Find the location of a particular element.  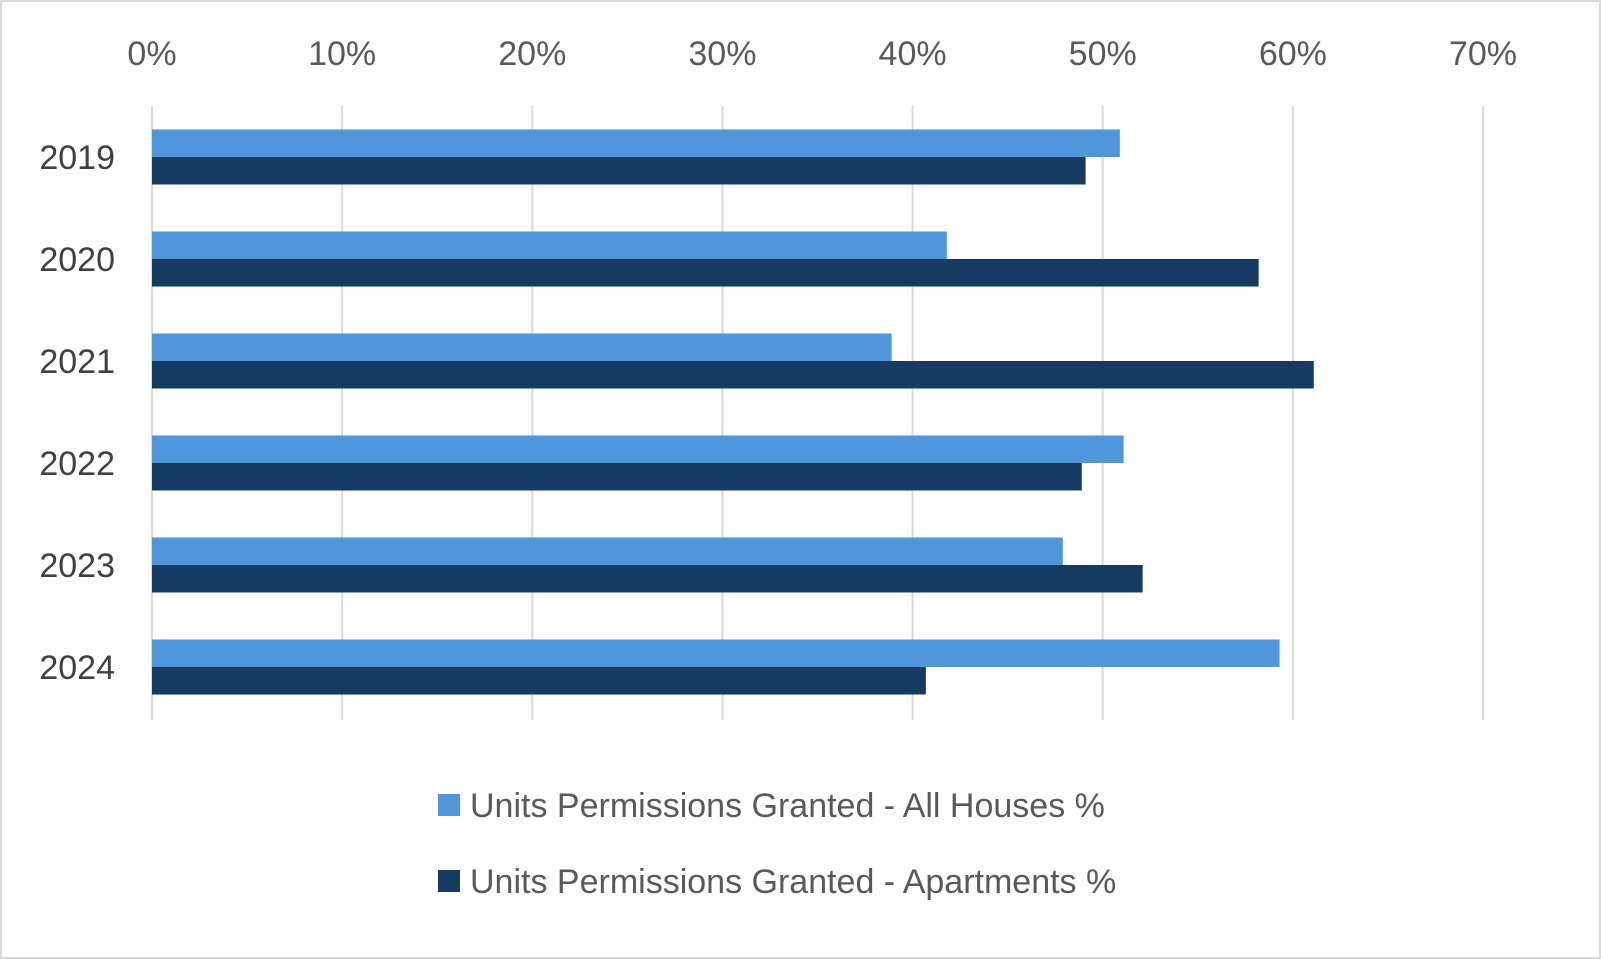

y-category-label: 2021 is located at coordinates (77, 362).